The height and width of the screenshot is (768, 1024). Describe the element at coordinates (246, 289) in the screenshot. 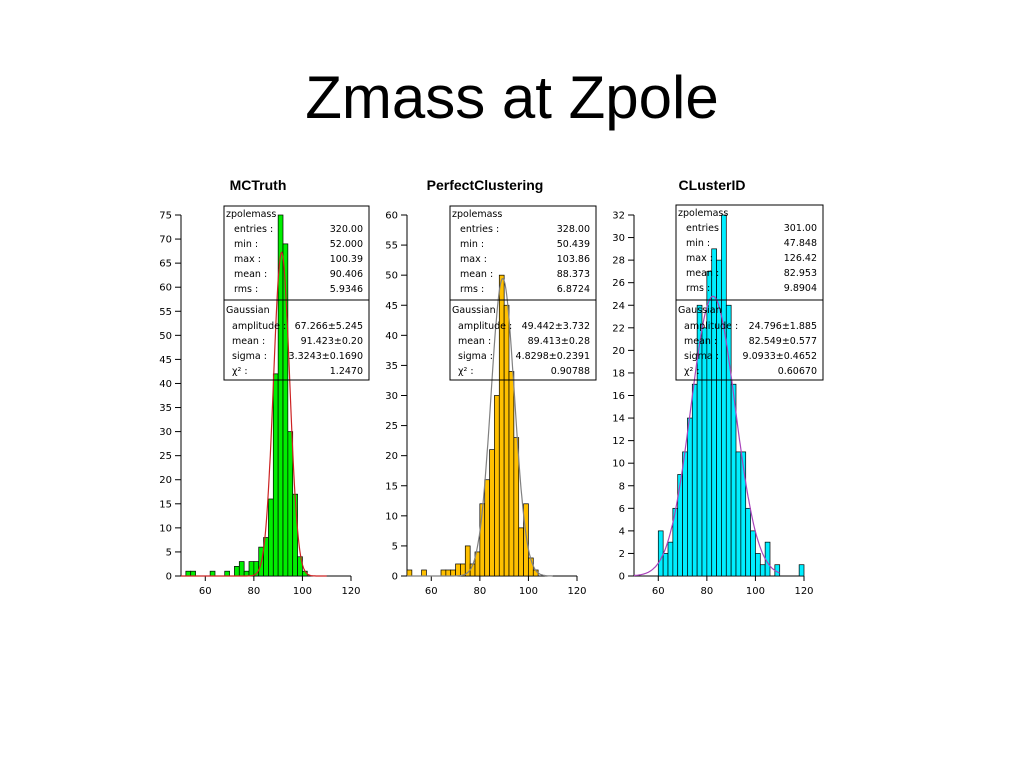

I see `stats-label: rms :` at that location.